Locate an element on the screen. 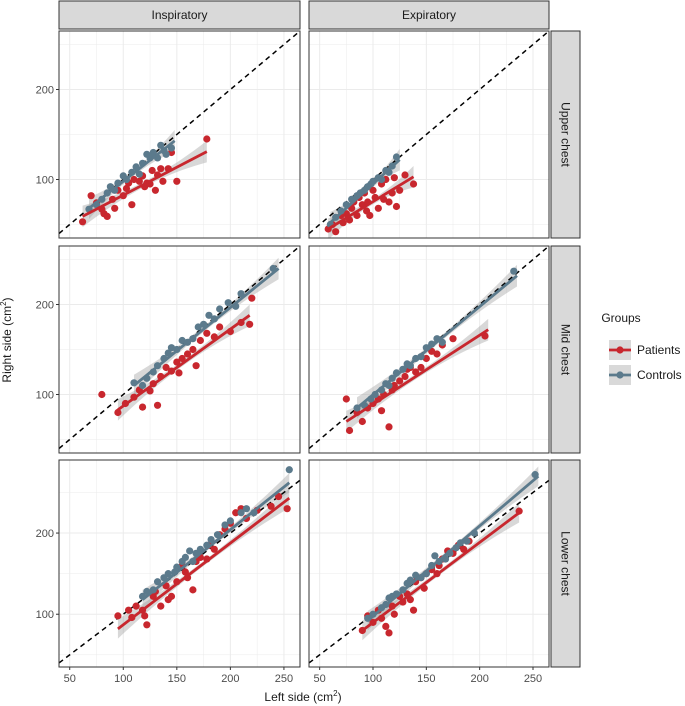 The height and width of the screenshot is (706, 685). strip-lower-chest is located at coordinates (565, 563).